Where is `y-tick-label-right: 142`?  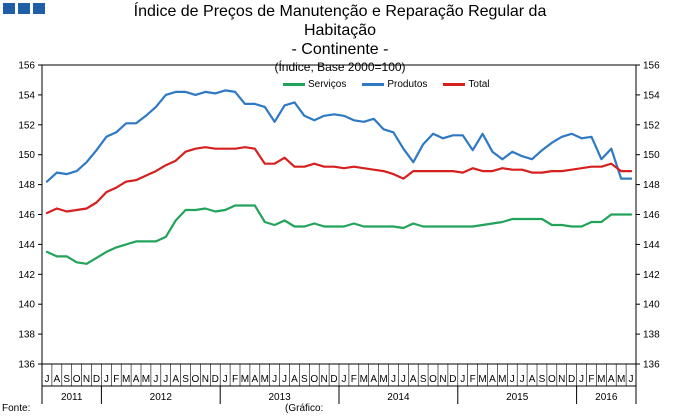 y-tick-label-right: 142 is located at coordinates (651, 275).